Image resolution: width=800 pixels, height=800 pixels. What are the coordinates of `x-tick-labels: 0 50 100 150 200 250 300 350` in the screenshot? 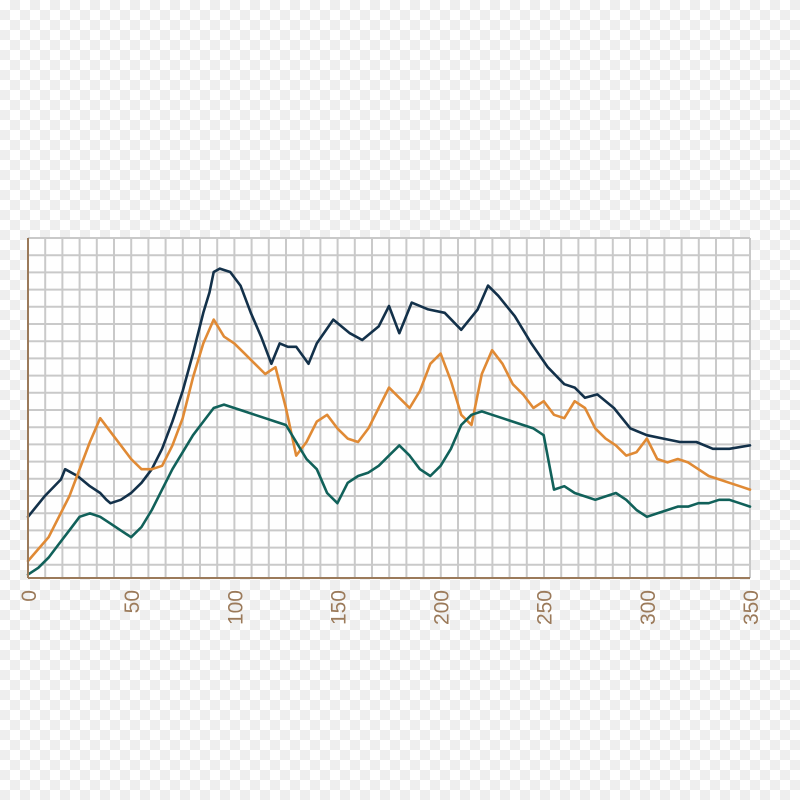 It's located at (390, 607).